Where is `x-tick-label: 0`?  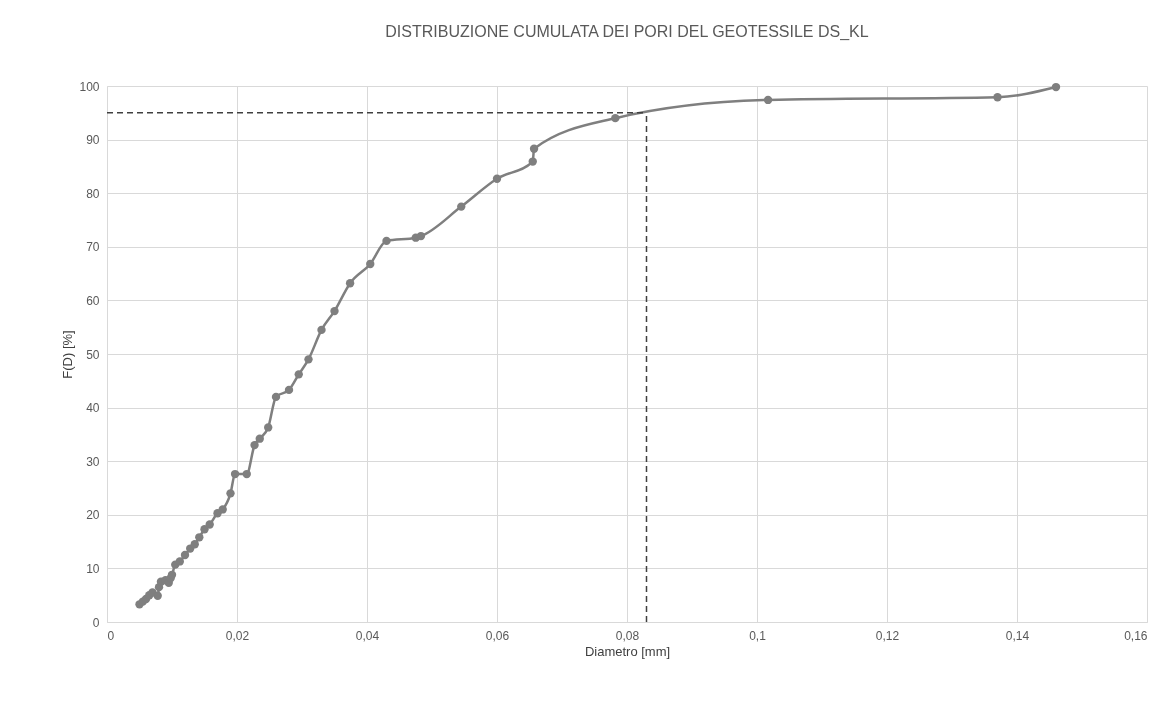
x-tick-label: 0 is located at coordinates (111, 635).